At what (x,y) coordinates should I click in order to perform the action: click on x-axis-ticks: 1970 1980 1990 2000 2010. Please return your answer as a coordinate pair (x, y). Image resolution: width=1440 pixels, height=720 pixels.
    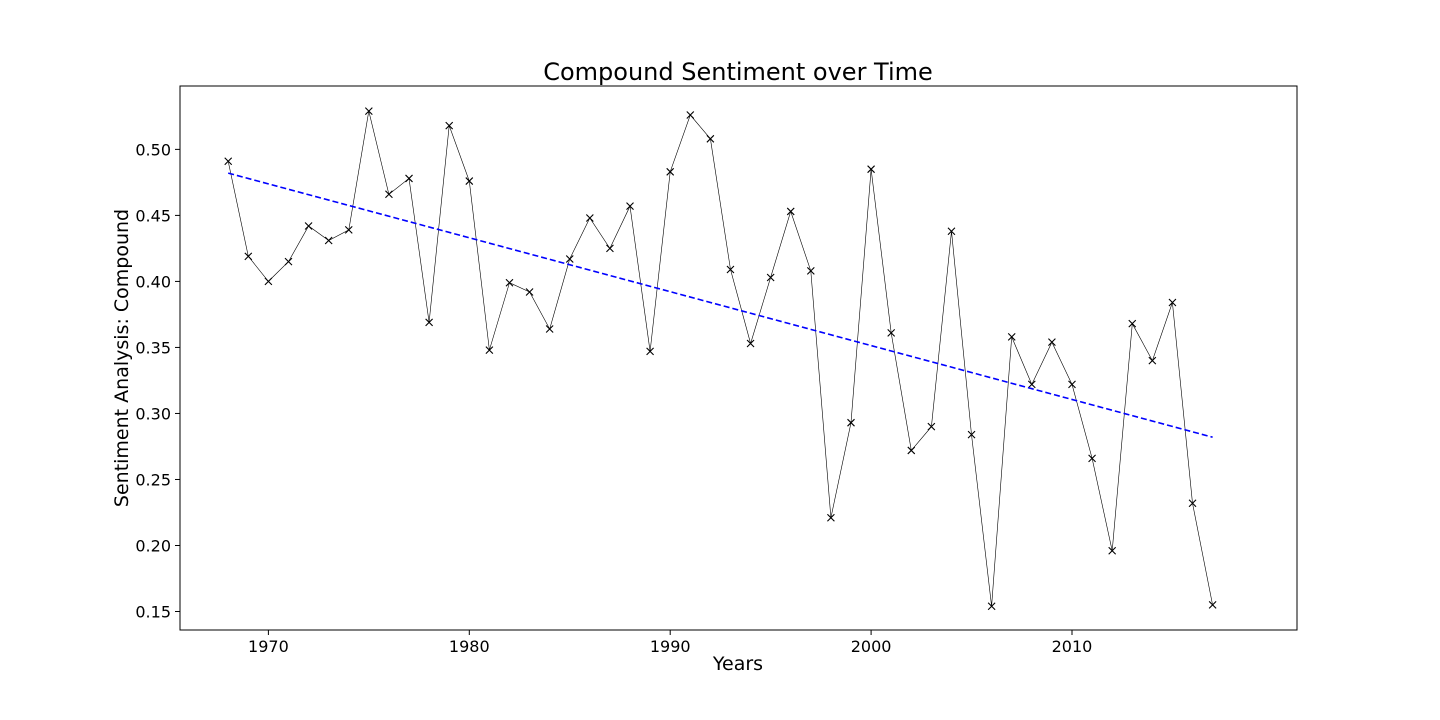
    Looking at the image, I should click on (670, 643).